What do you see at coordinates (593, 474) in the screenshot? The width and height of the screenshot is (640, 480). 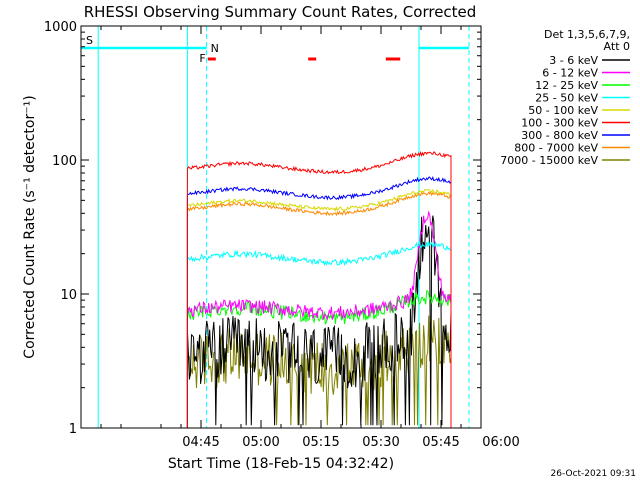 I see `footer-timestamp: 26-Oct-2021 09:31` at bounding box center [593, 474].